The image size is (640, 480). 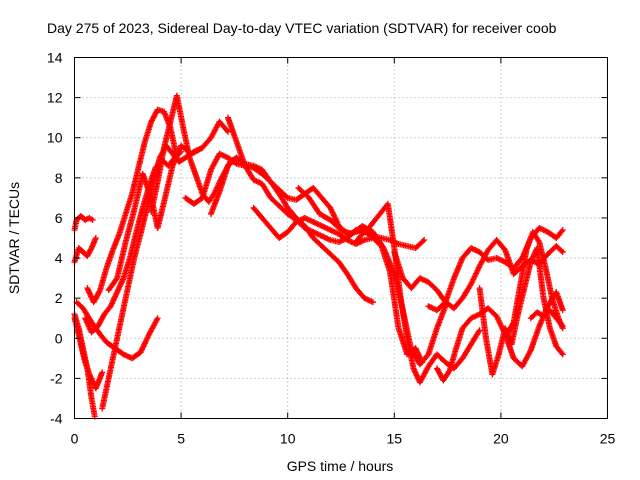 I want to click on y-axis-label: SDTVAR / TECUs, so click(x=14, y=238).